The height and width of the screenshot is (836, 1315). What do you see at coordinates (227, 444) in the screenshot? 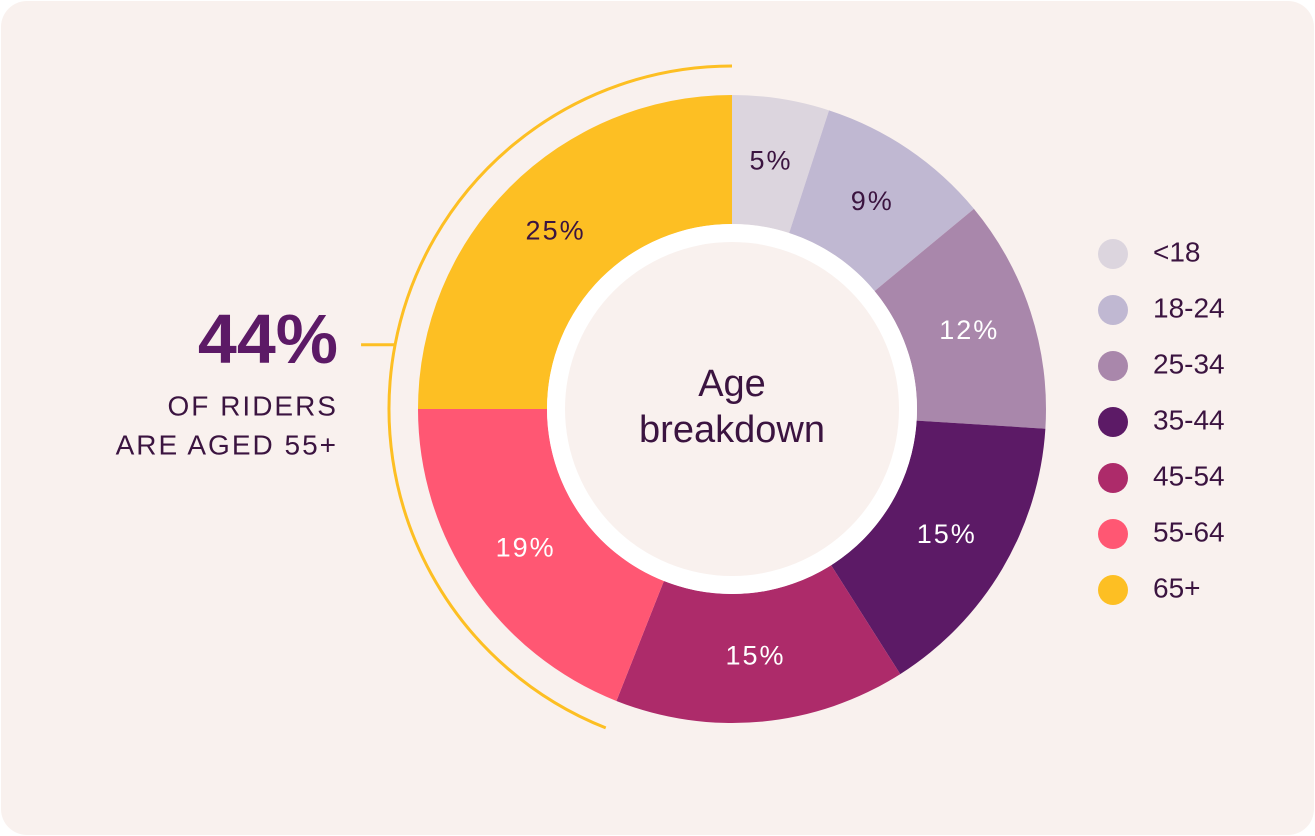
I see `annotation-text: ARE AGED 55+` at bounding box center [227, 444].